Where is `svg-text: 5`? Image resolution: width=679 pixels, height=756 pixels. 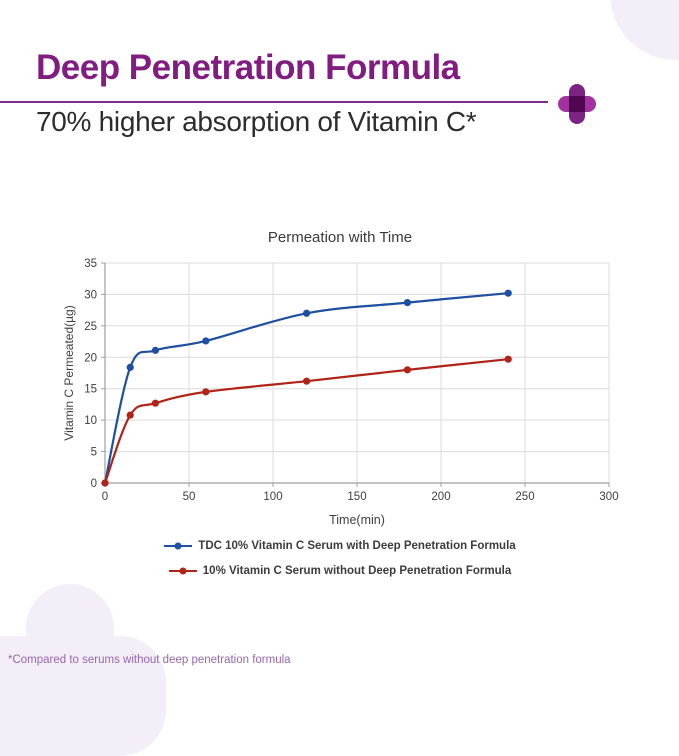 svg-text: 5 is located at coordinates (94, 453).